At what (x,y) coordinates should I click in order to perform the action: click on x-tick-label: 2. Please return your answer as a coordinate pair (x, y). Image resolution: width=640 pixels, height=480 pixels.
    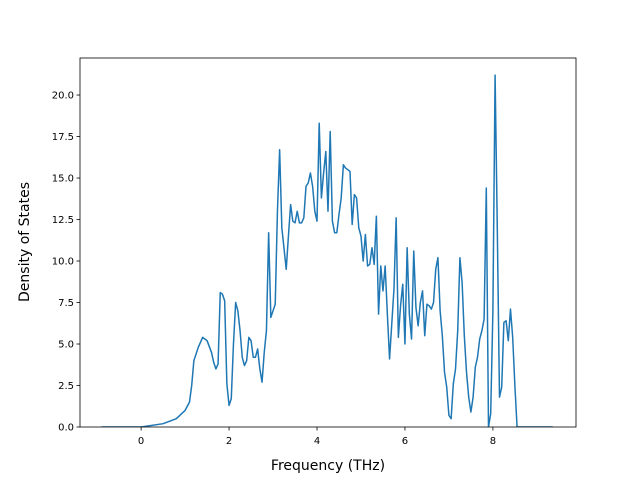
    Looking at the image, I should click on (229, 441).